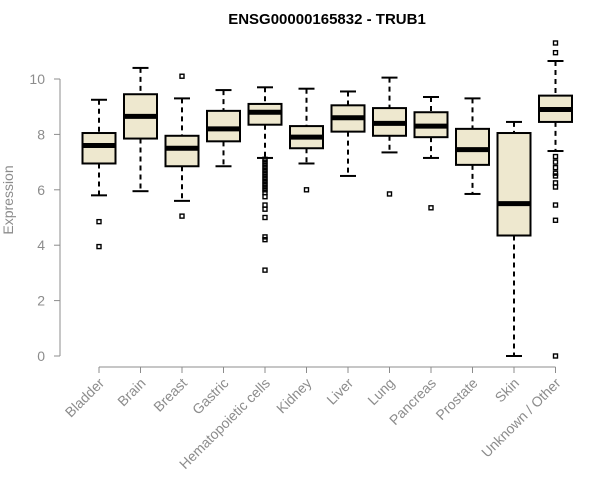 The width and height of the screenshot is (600, 500). I want to click on x-tick-label: Kidney, so click(294, 396).